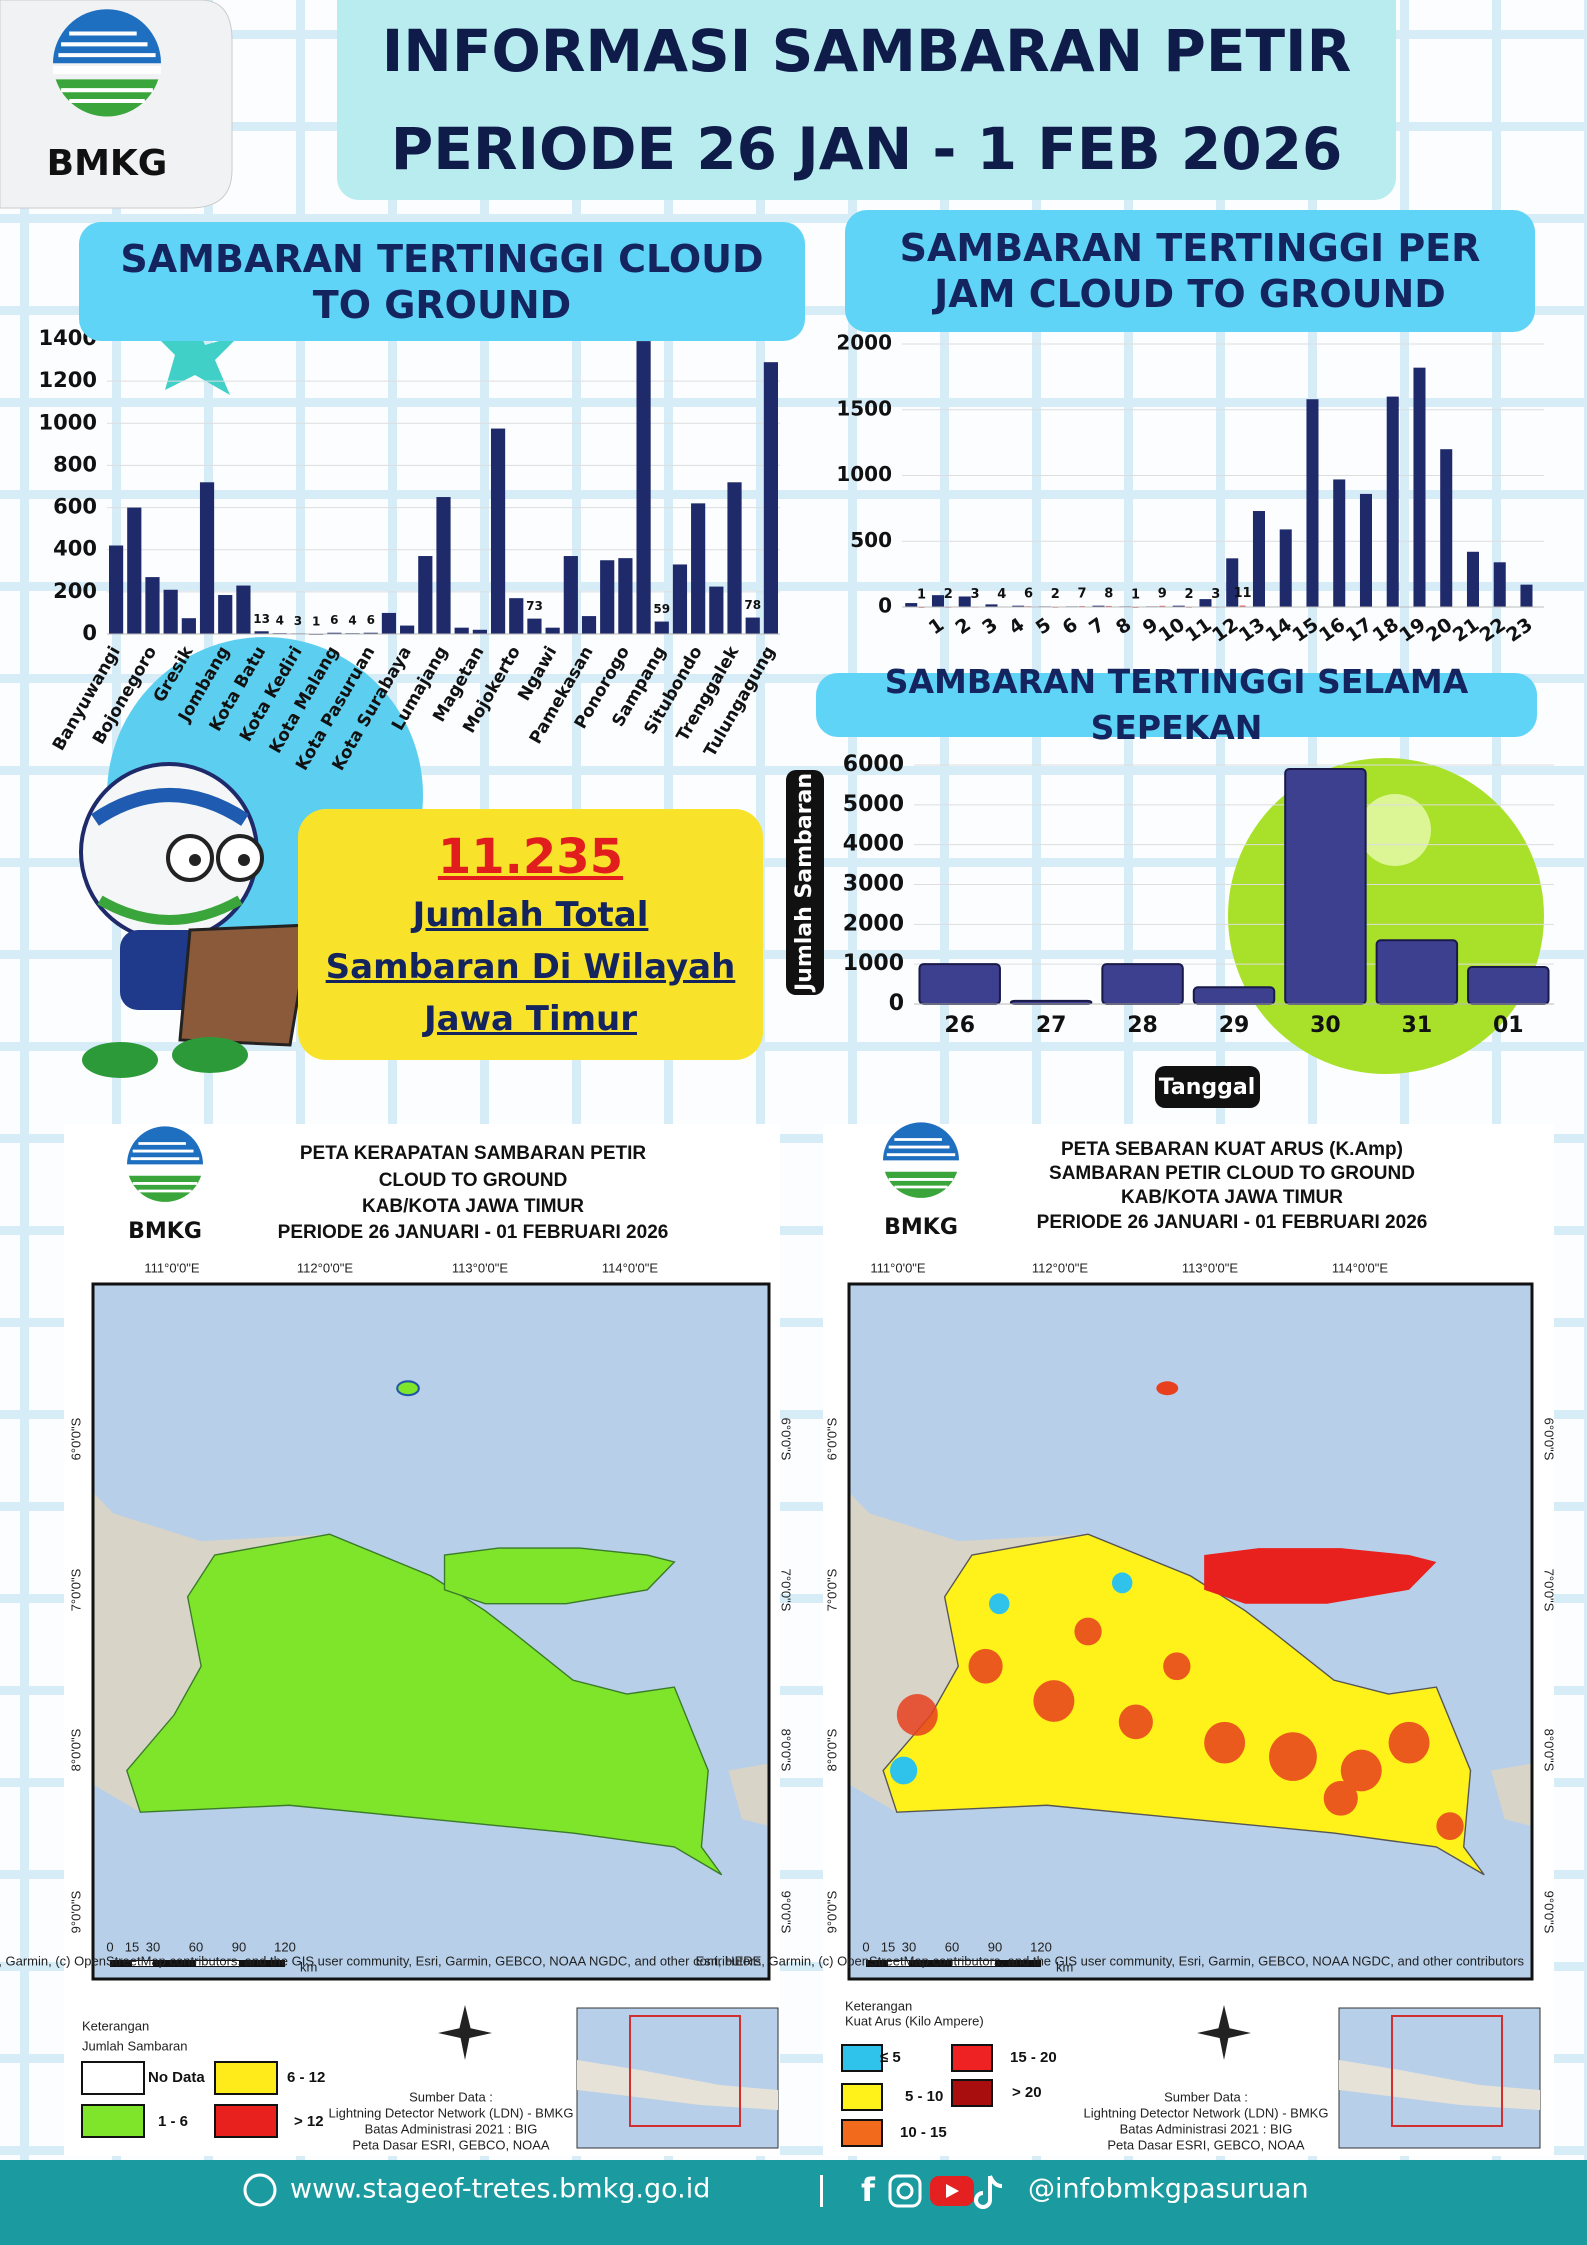 The width and height of the screenshot is (1587, 2245). Describe the element at coordinates (864, 408) in the screenshot. I see `y-tick-label: 1500` at that location.